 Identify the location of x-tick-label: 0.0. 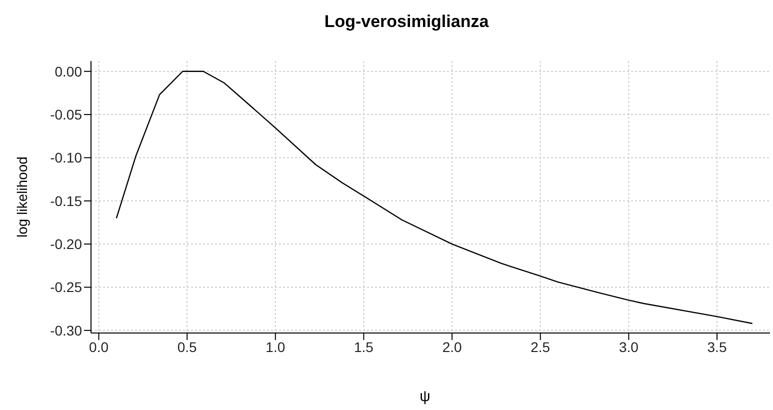
(99, 346).